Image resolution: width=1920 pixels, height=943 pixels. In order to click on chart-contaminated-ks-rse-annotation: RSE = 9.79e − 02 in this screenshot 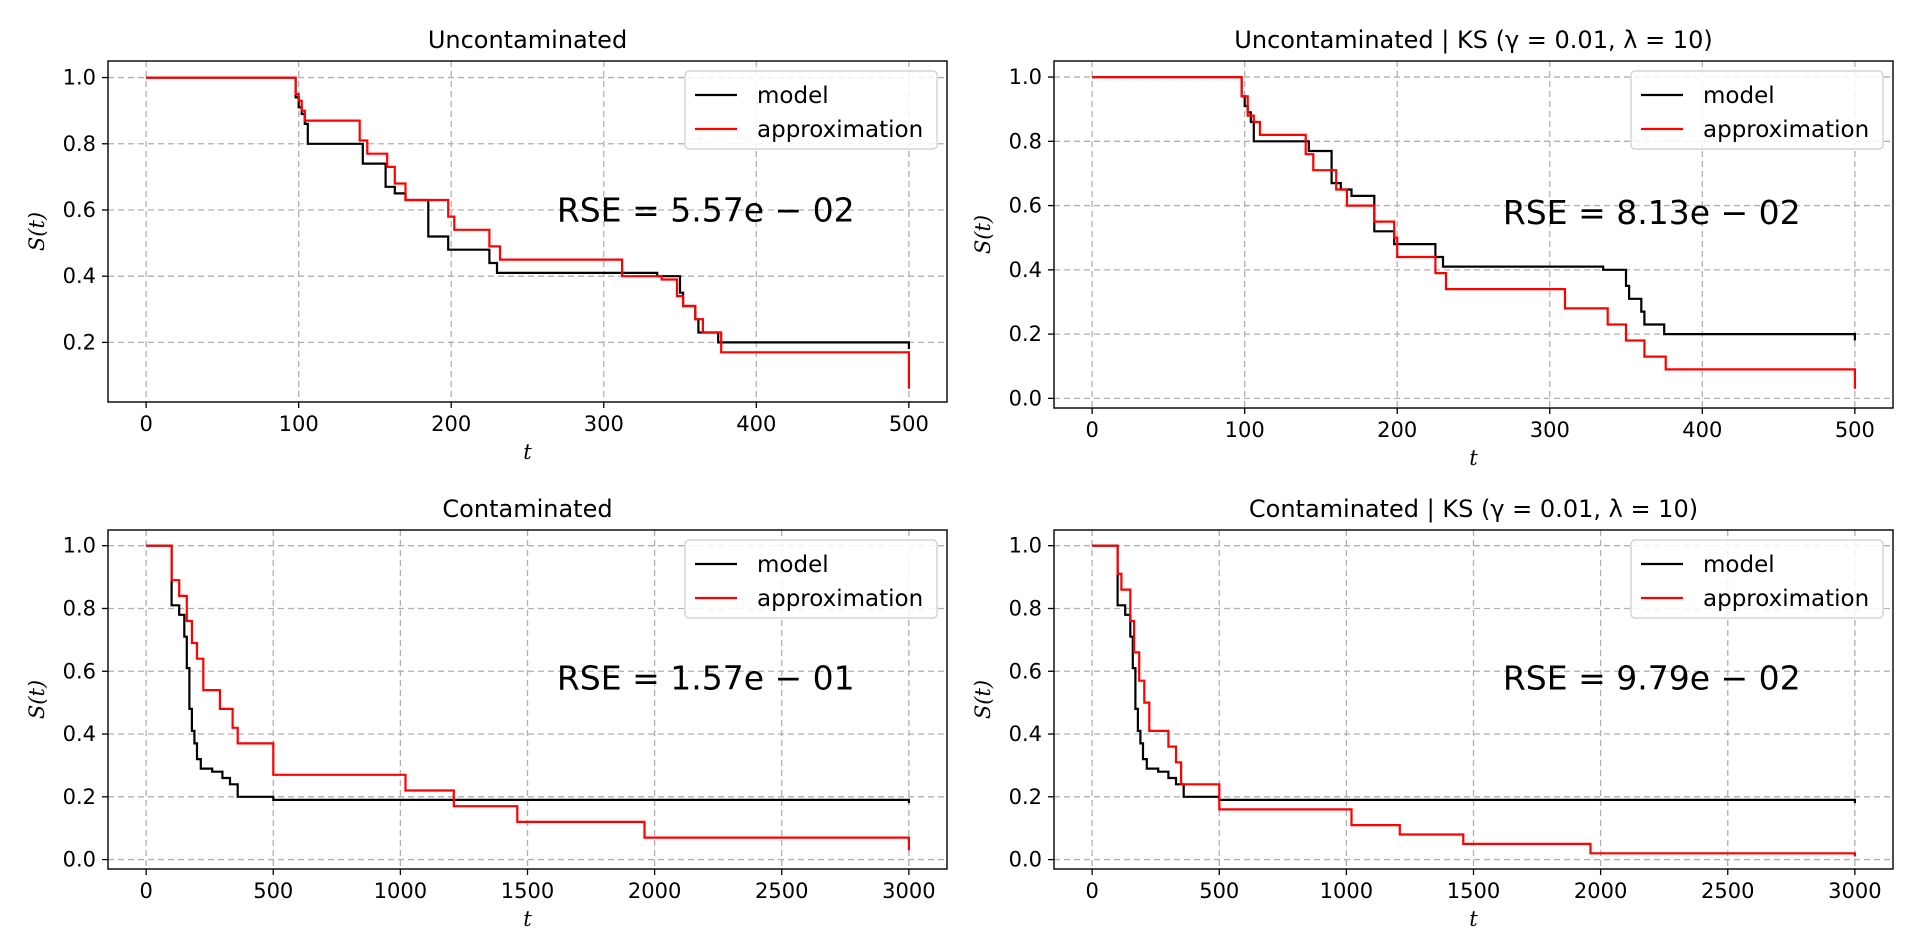, I will do `click(1652, 677)`.